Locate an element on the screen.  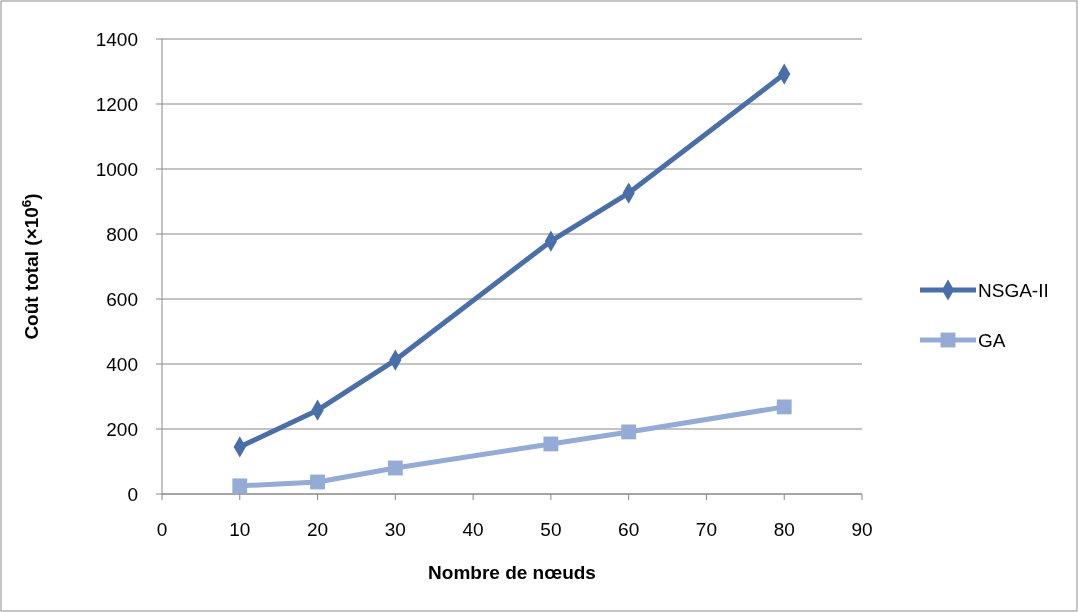
y-tick-label: 800 is located at coordinates (122, 234).